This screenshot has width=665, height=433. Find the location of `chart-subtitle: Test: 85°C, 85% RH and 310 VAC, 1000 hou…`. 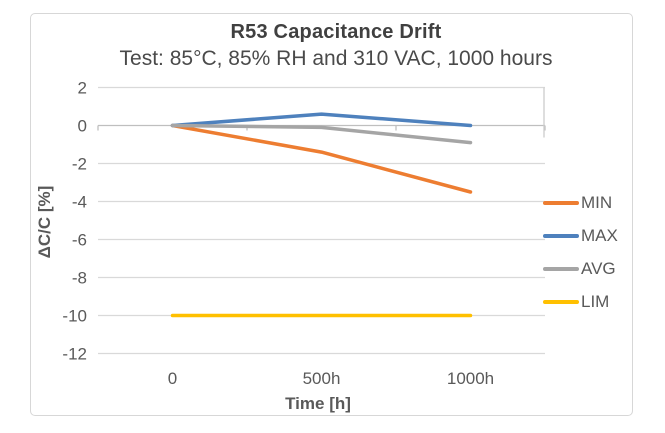

chart-subtitle: Test: 85°C, 85% RH and 310 VAC, 1000 hou… is located at coordinates (336, 58).